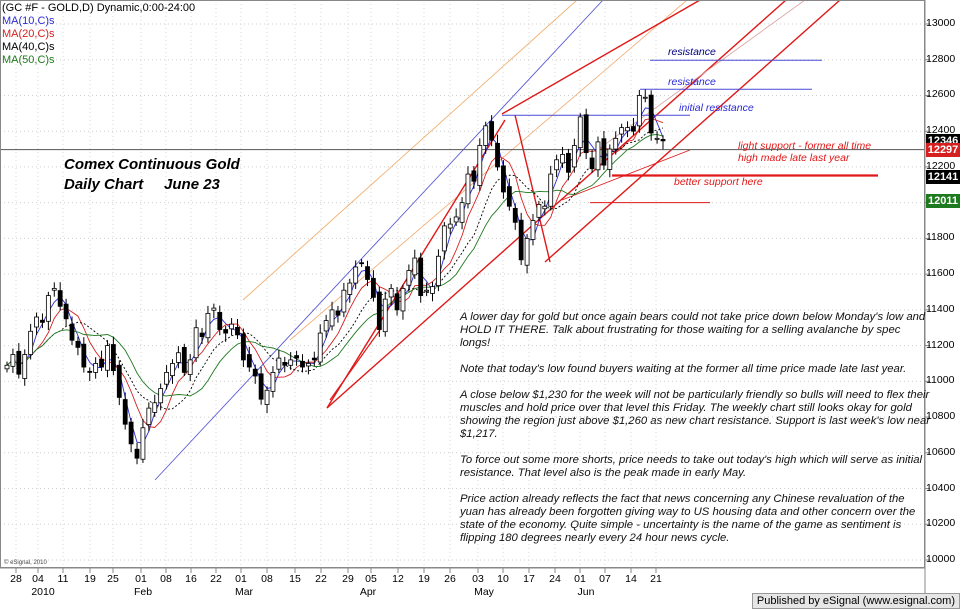 The width and height of the screenshot is (962, 609). I want to click on y-tick-label: 10000, so click(941, 559).